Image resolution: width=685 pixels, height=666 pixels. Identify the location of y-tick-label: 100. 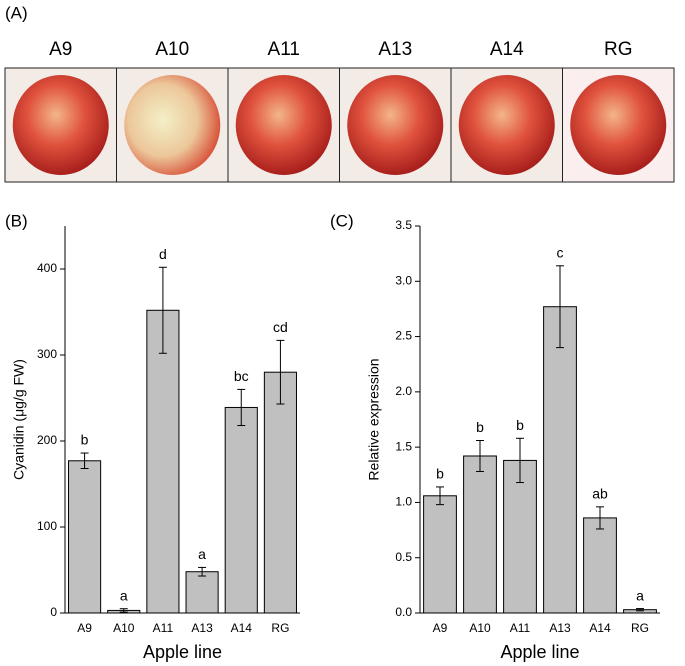
(47, 526).